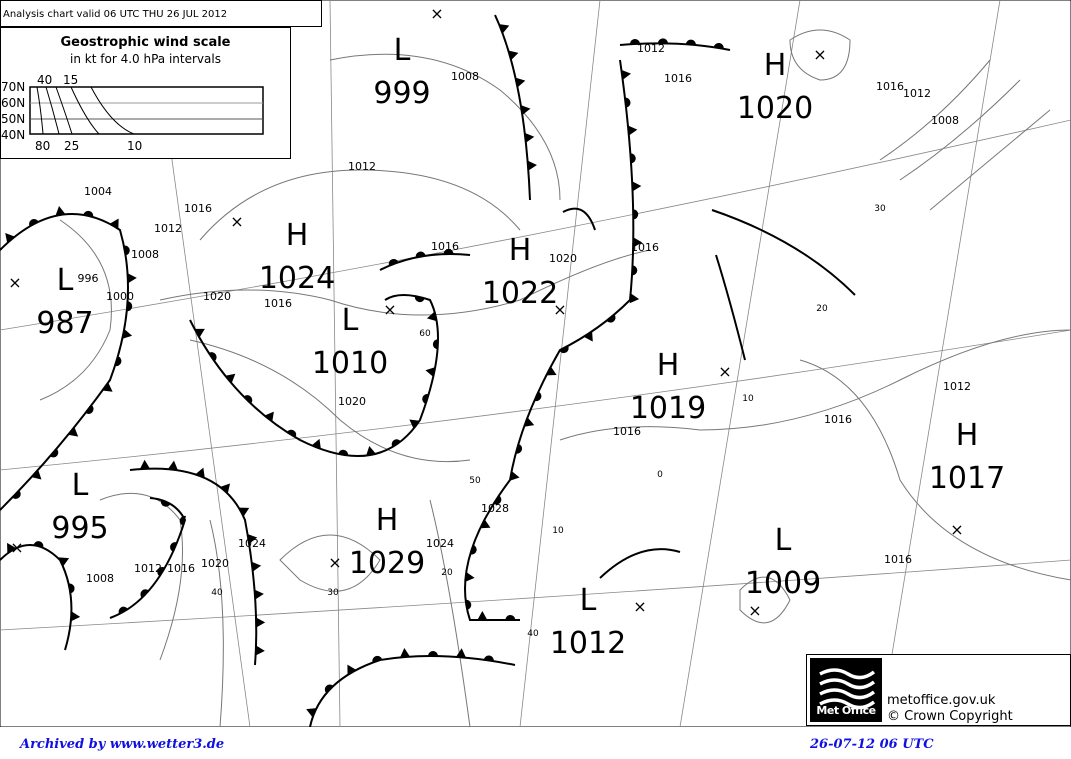 The width and height of the screenshot is (1071, 759). Describe the element at coordinates (79, 528) in the screenshot. I see `pressure-center-value: 995` at that location.